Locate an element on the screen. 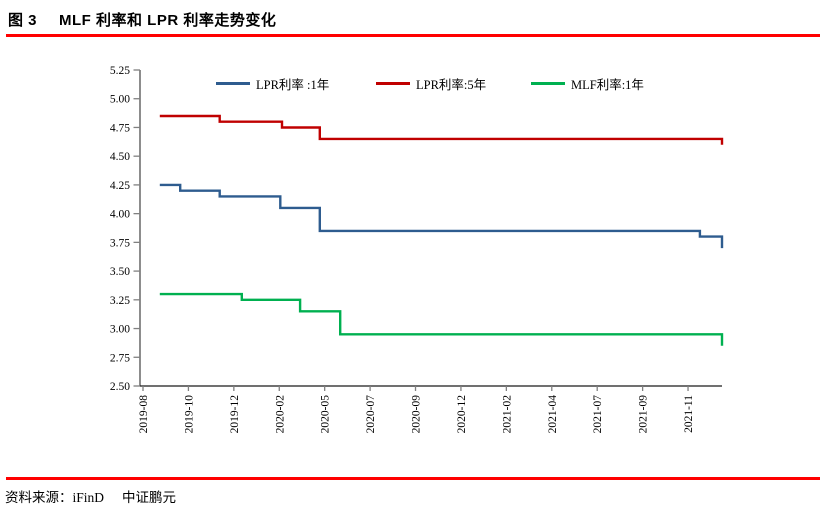 The height and width of the screenshot is (511, 826). y-tick-label: 5.00 is located at coordinates (120, 100).